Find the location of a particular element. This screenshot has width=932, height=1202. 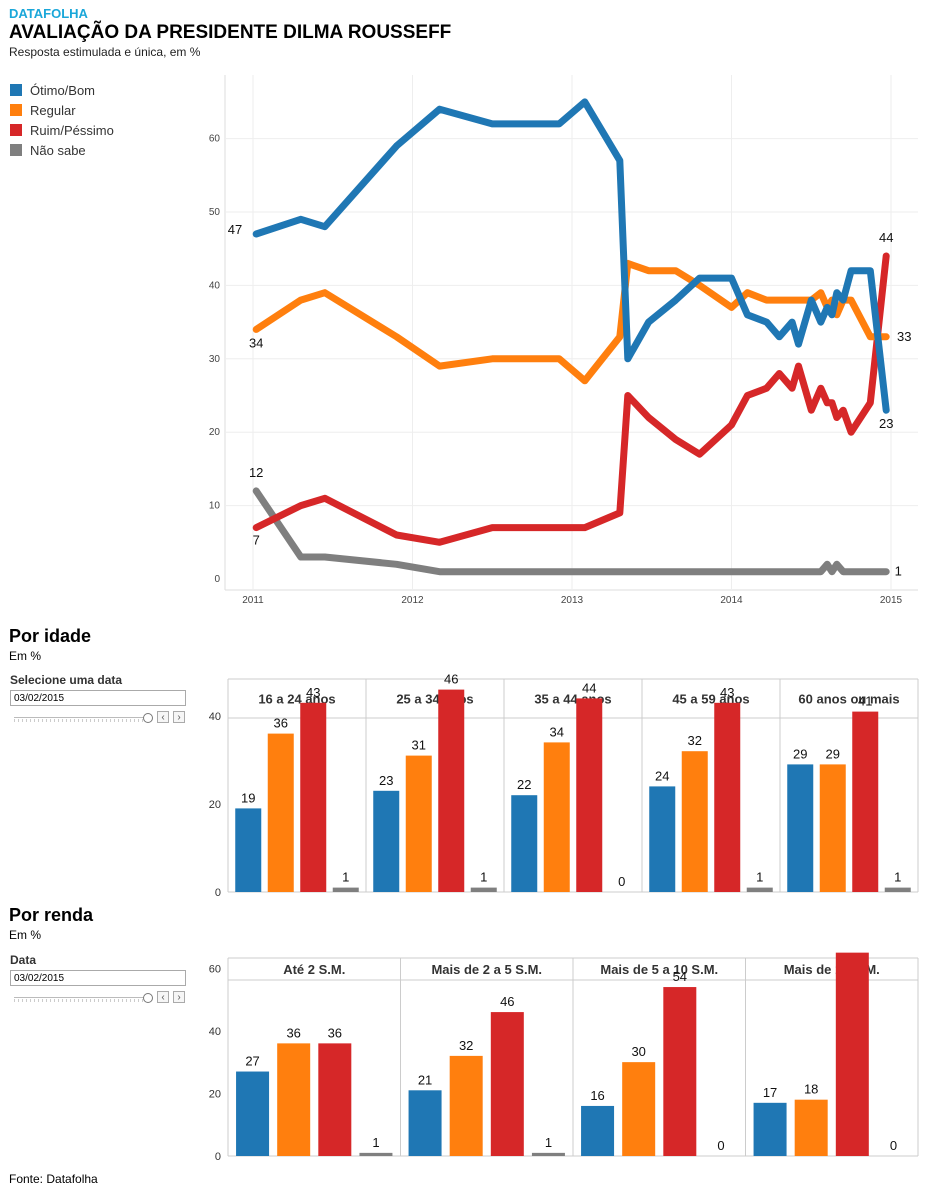

end-value-label: 33 is located at coordinates (904, 336).